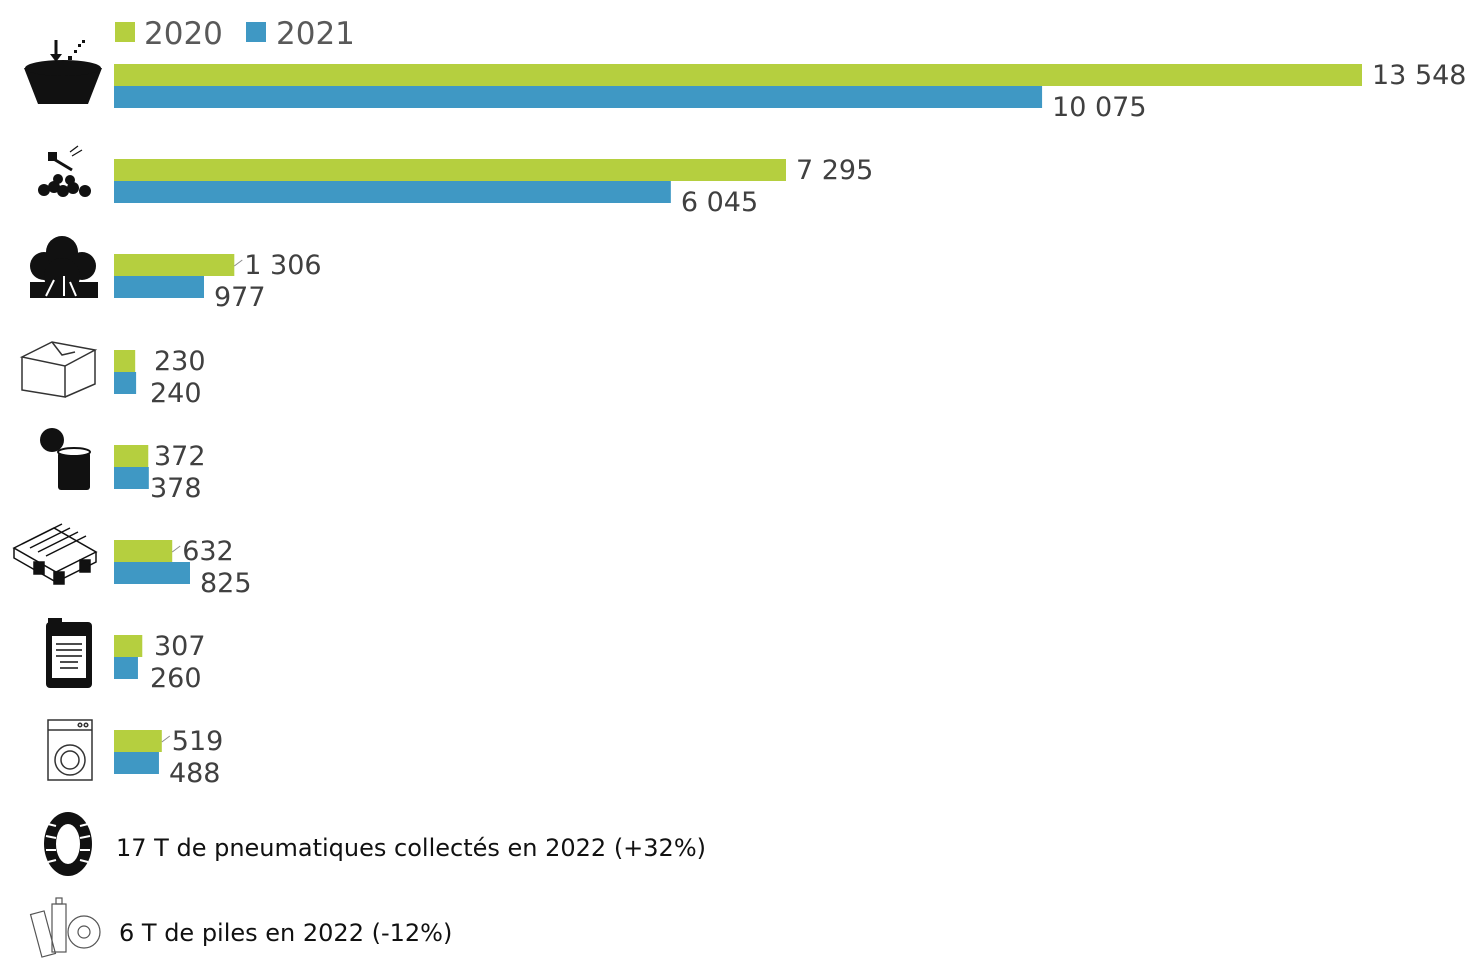  Describe the element at coordinates (719, 202) in the screenshot. I see `value-label-2021-rubble: 6 045` at that location.